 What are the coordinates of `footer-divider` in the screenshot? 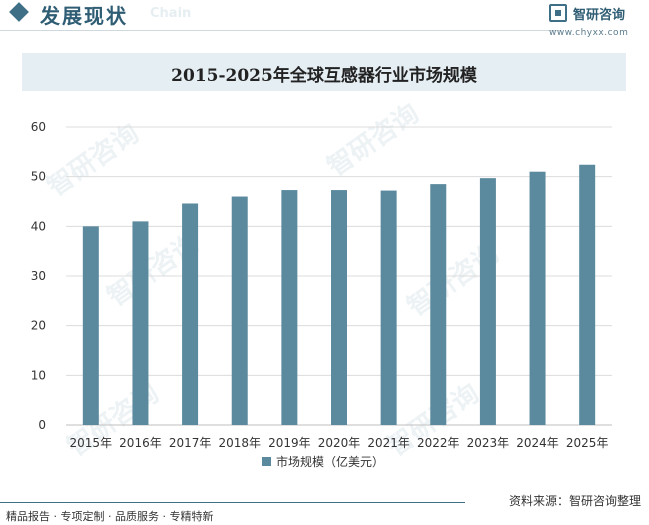 It's located at (232, 502).